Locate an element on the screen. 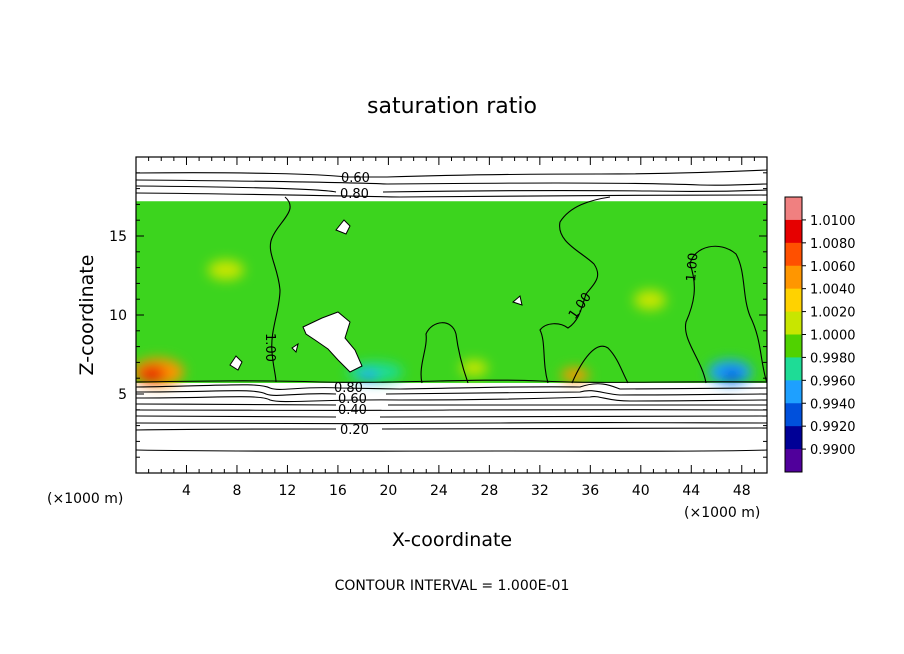 This screenshot has width=904, height=654. y-tick-labels: 5 10 15 is located at coordinates (118, 316).